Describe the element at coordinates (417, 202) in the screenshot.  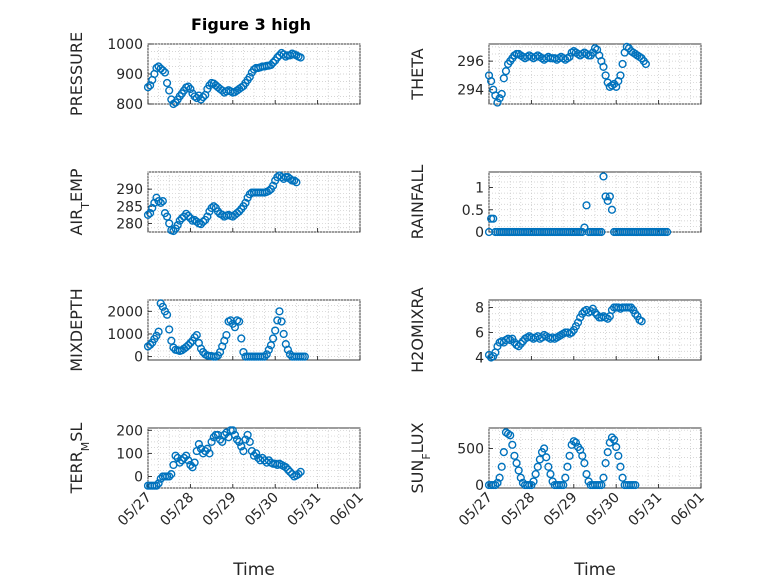
I see `y-axis-label: RAINFALL` at that location.